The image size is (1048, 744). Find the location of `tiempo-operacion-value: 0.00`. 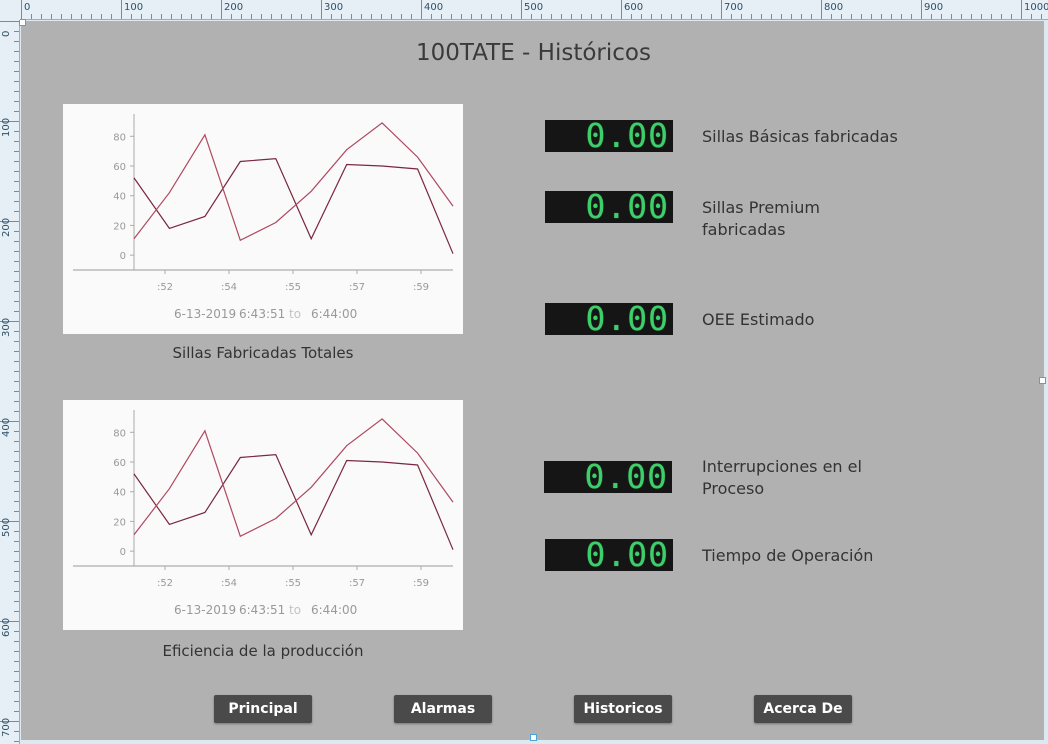

tiempo-operacion-value: 0.00 is located at coordinates (627, 554).